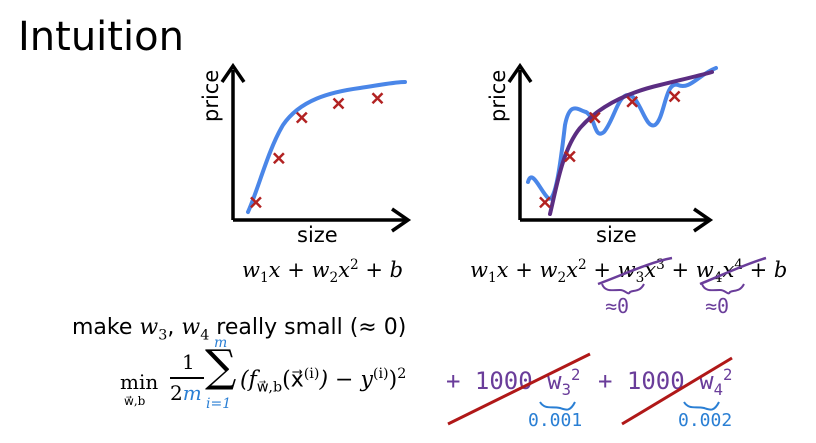 Image resolution: width=816 pixels, height=443 pixels. What do you see at coordinates (219, 404) in the screenshot?
I see `sum-lower: i=1` at bounding box center [219, 404].